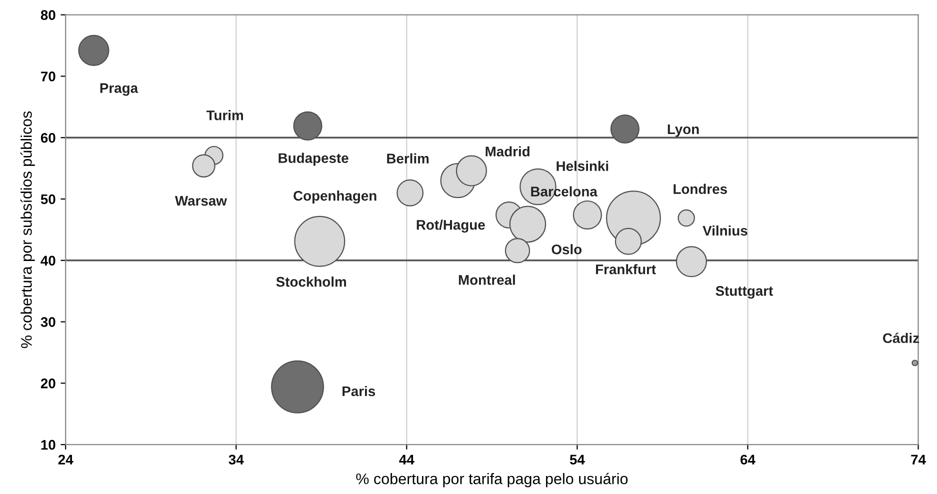 This screenshot has height=494, width=937. I want to click on x-axis-title: % cobertura por tarifa paga pelo usuário, so click(492, 480).